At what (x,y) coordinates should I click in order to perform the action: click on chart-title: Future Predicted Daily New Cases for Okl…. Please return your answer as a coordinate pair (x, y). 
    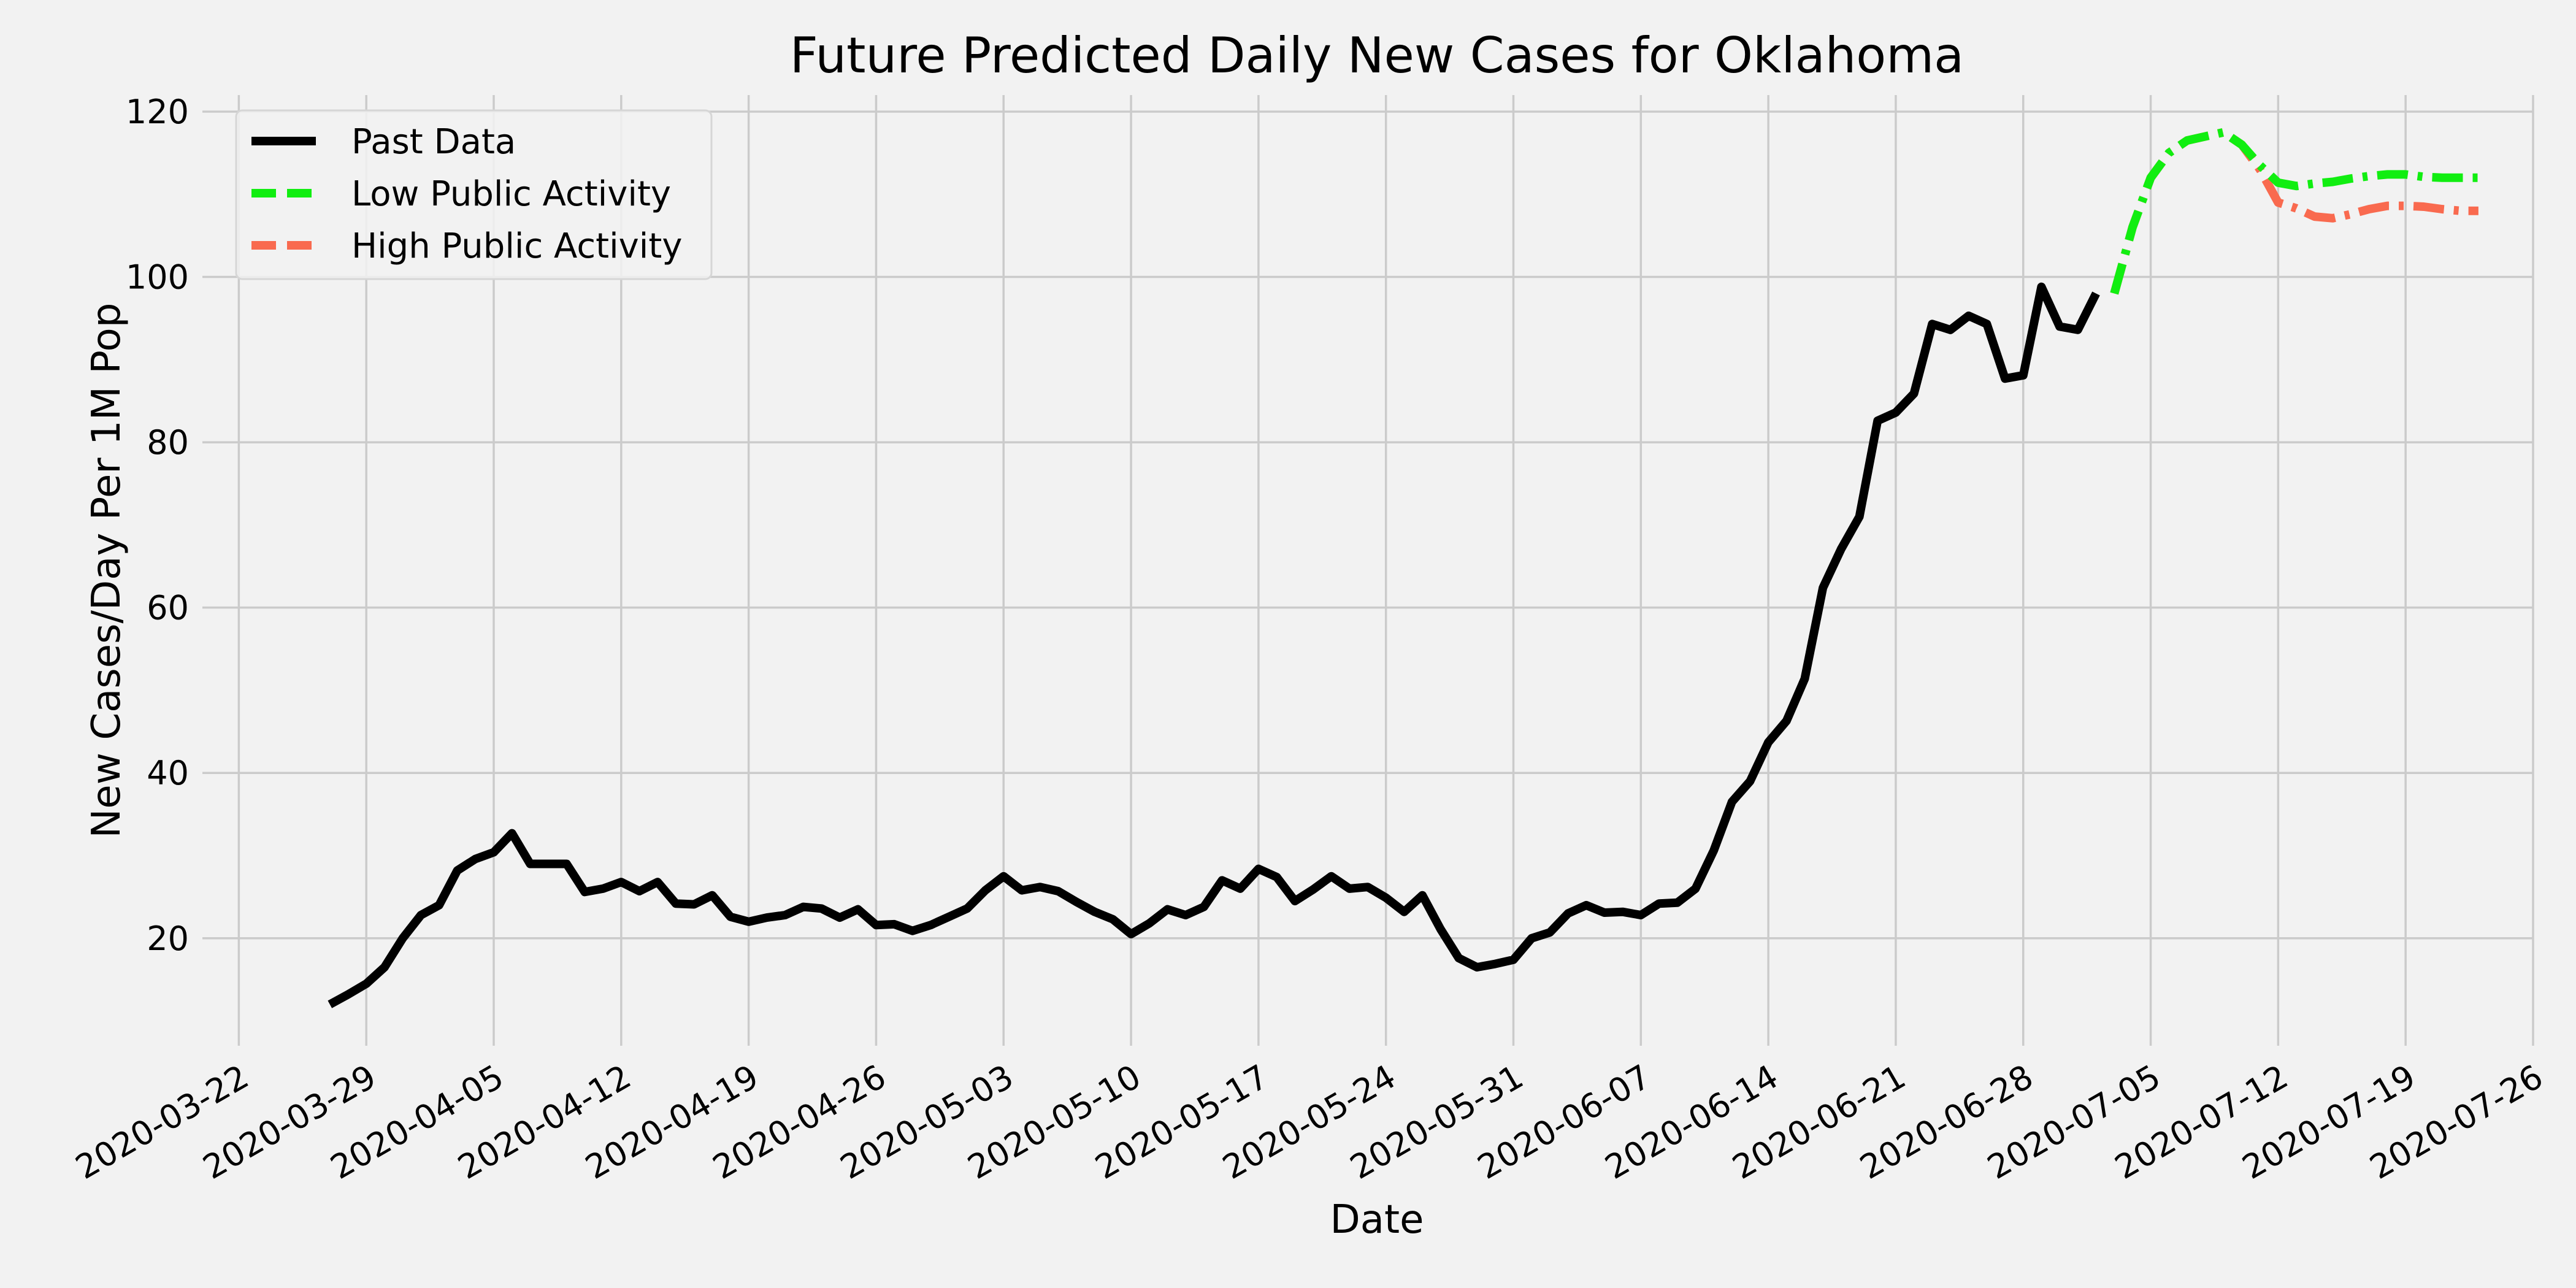
    Looking at the image, I should click on (1377, 55).